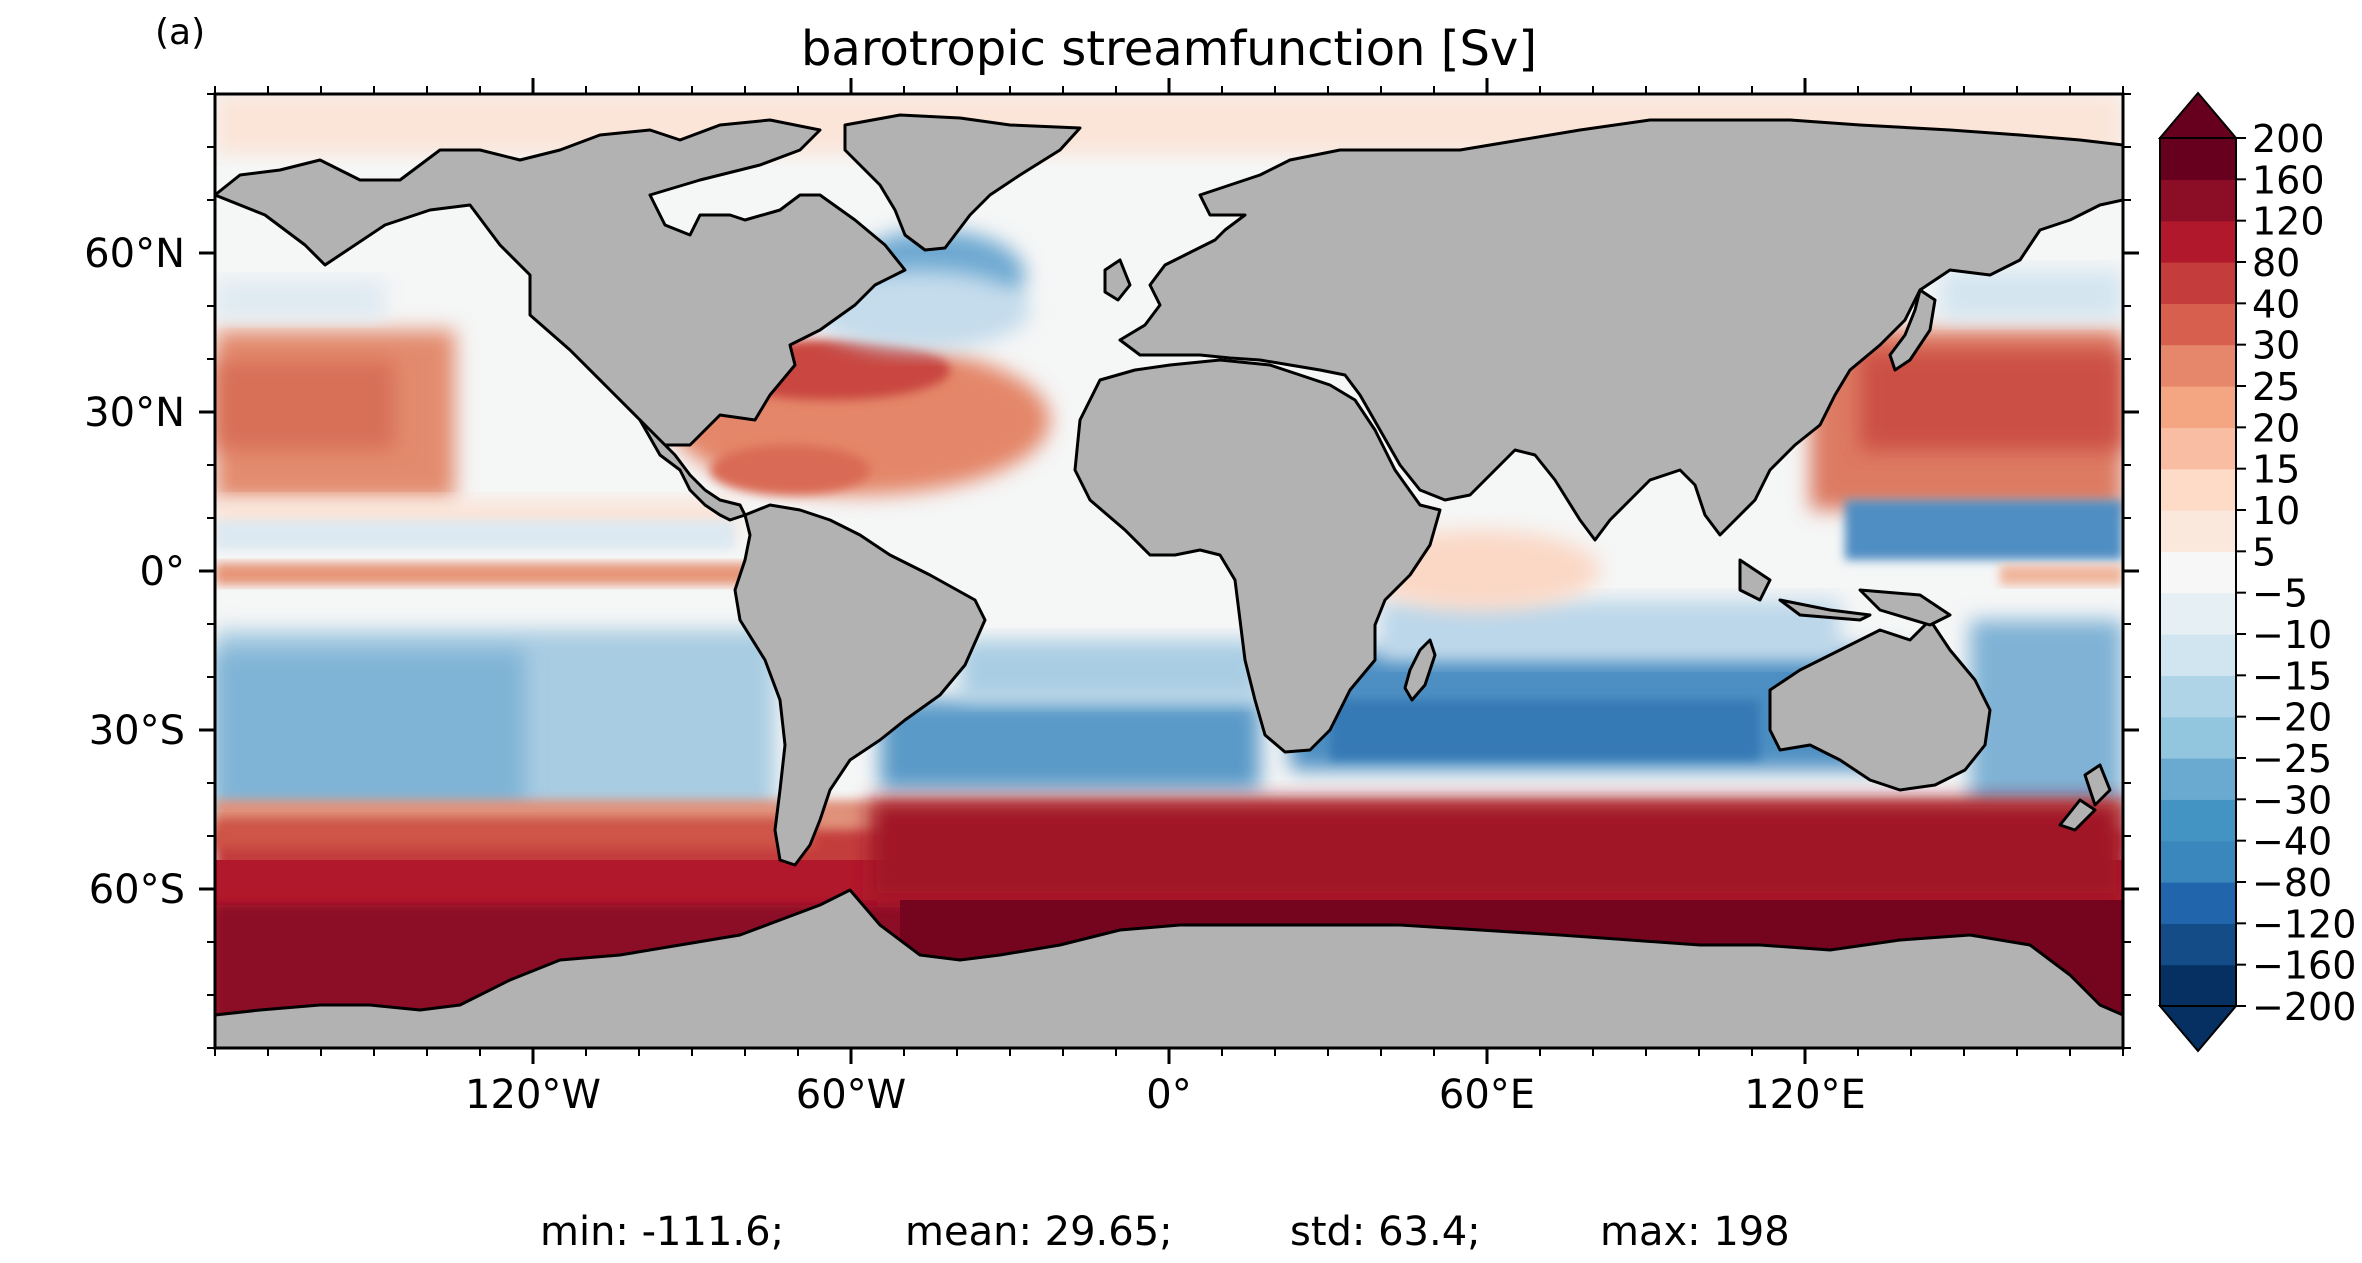 This screenshot has width=2362, height=1263. What do you see at coordinates (1257, 556) in the screenshot?
I see `land-africa` at bounding box center [1257, 556].